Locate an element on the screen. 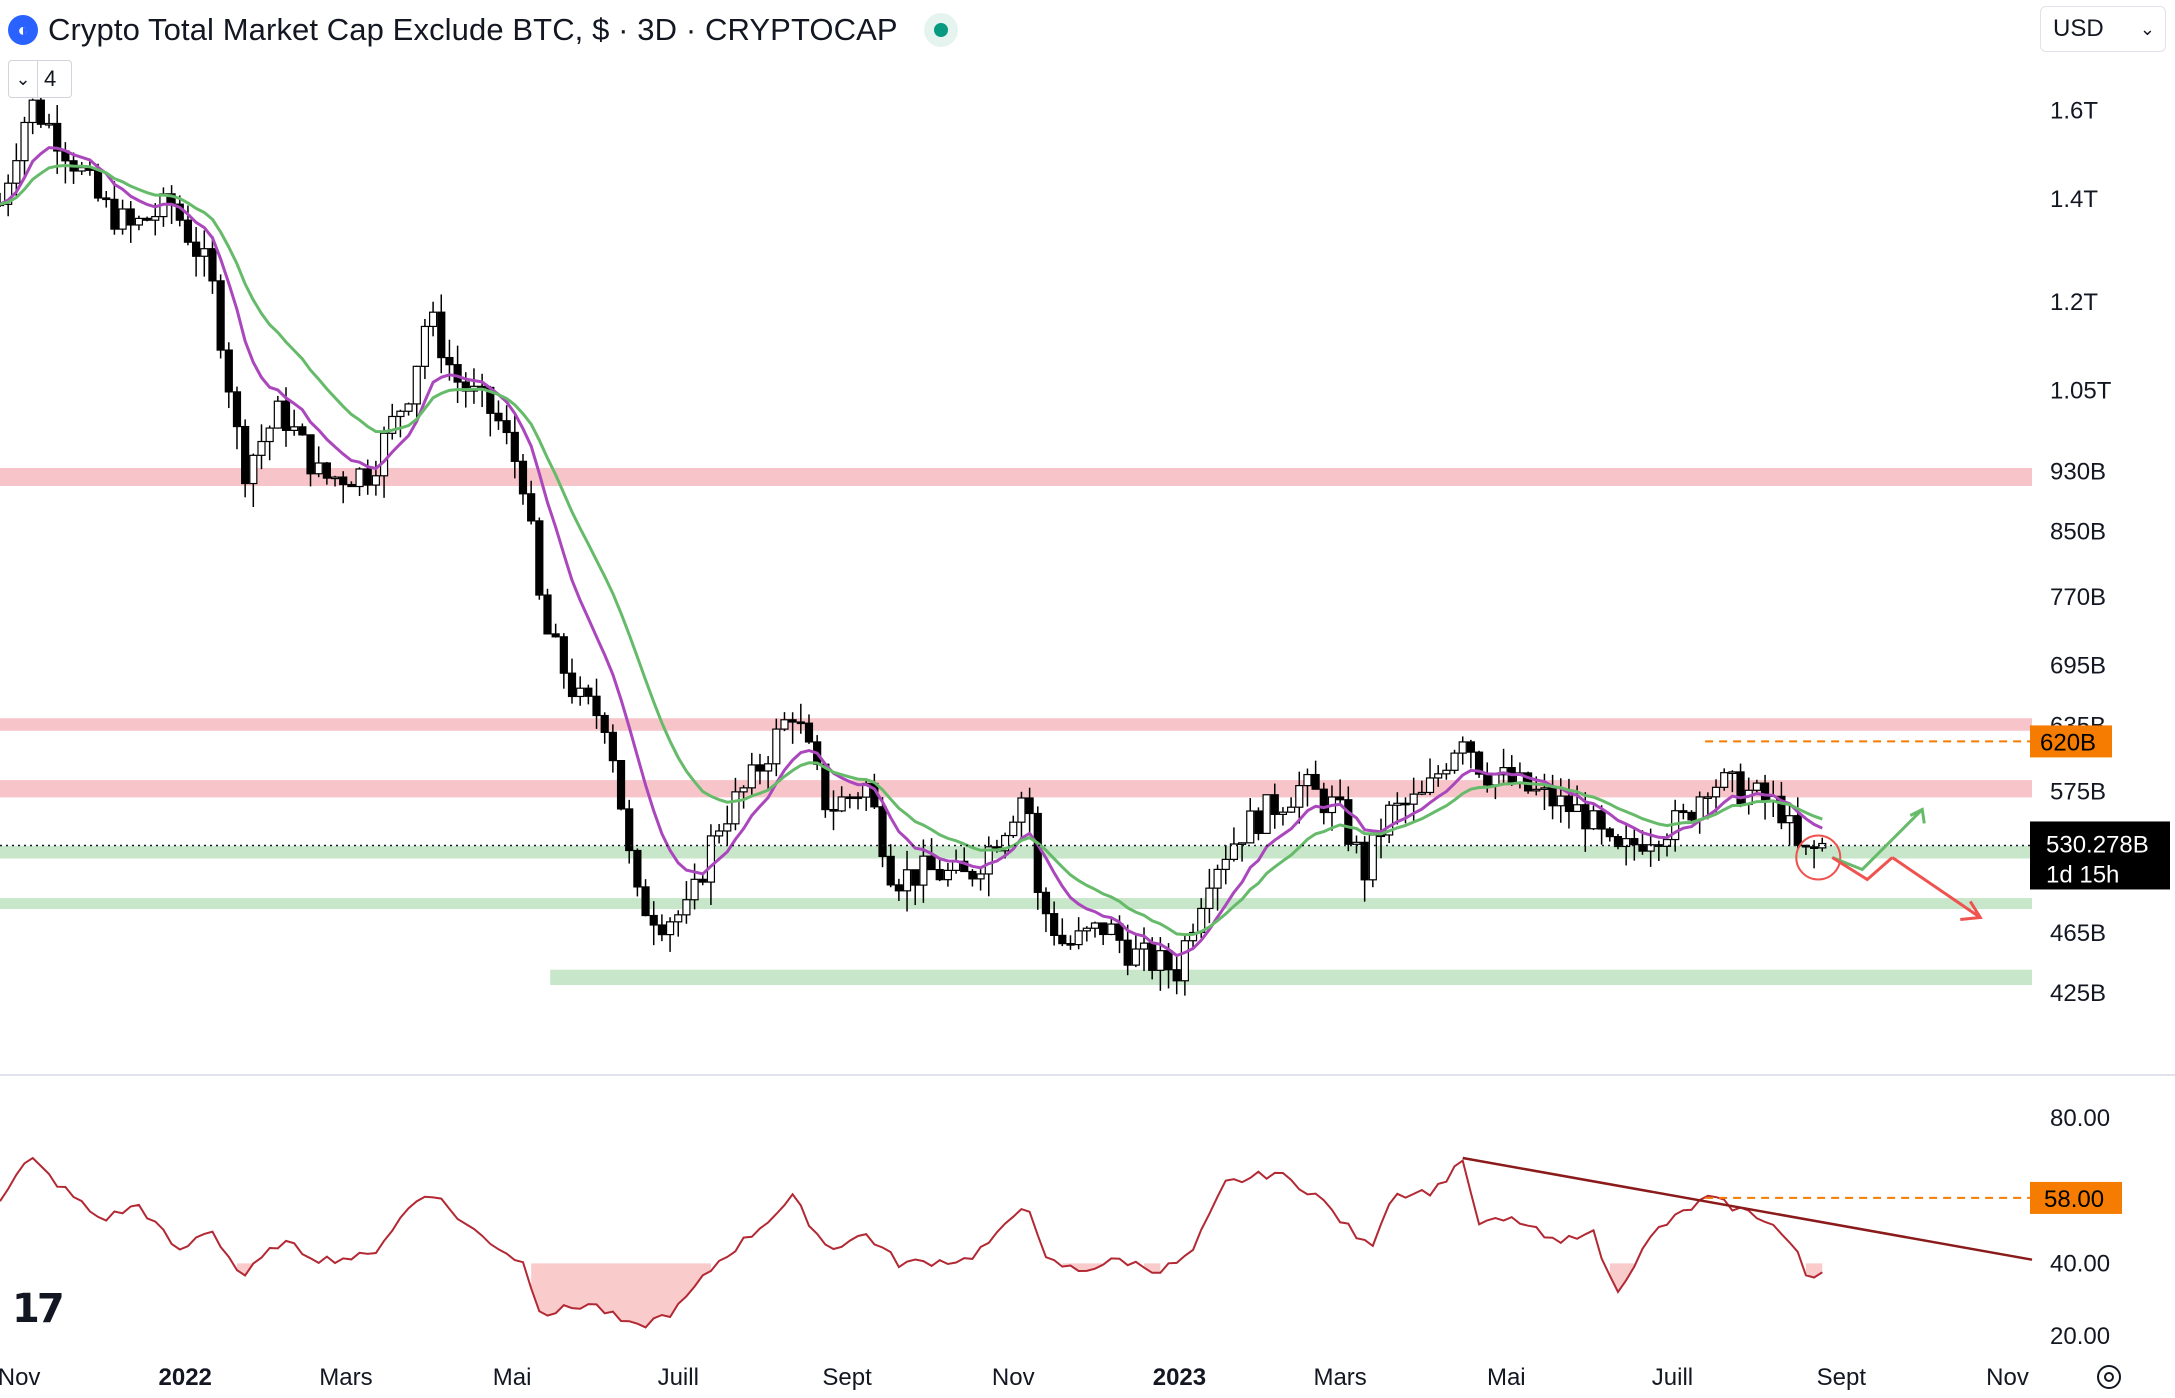 The height and width of the screenshot is (1398, 2175). currency-value: USD is located at coordinates (2078, 28).